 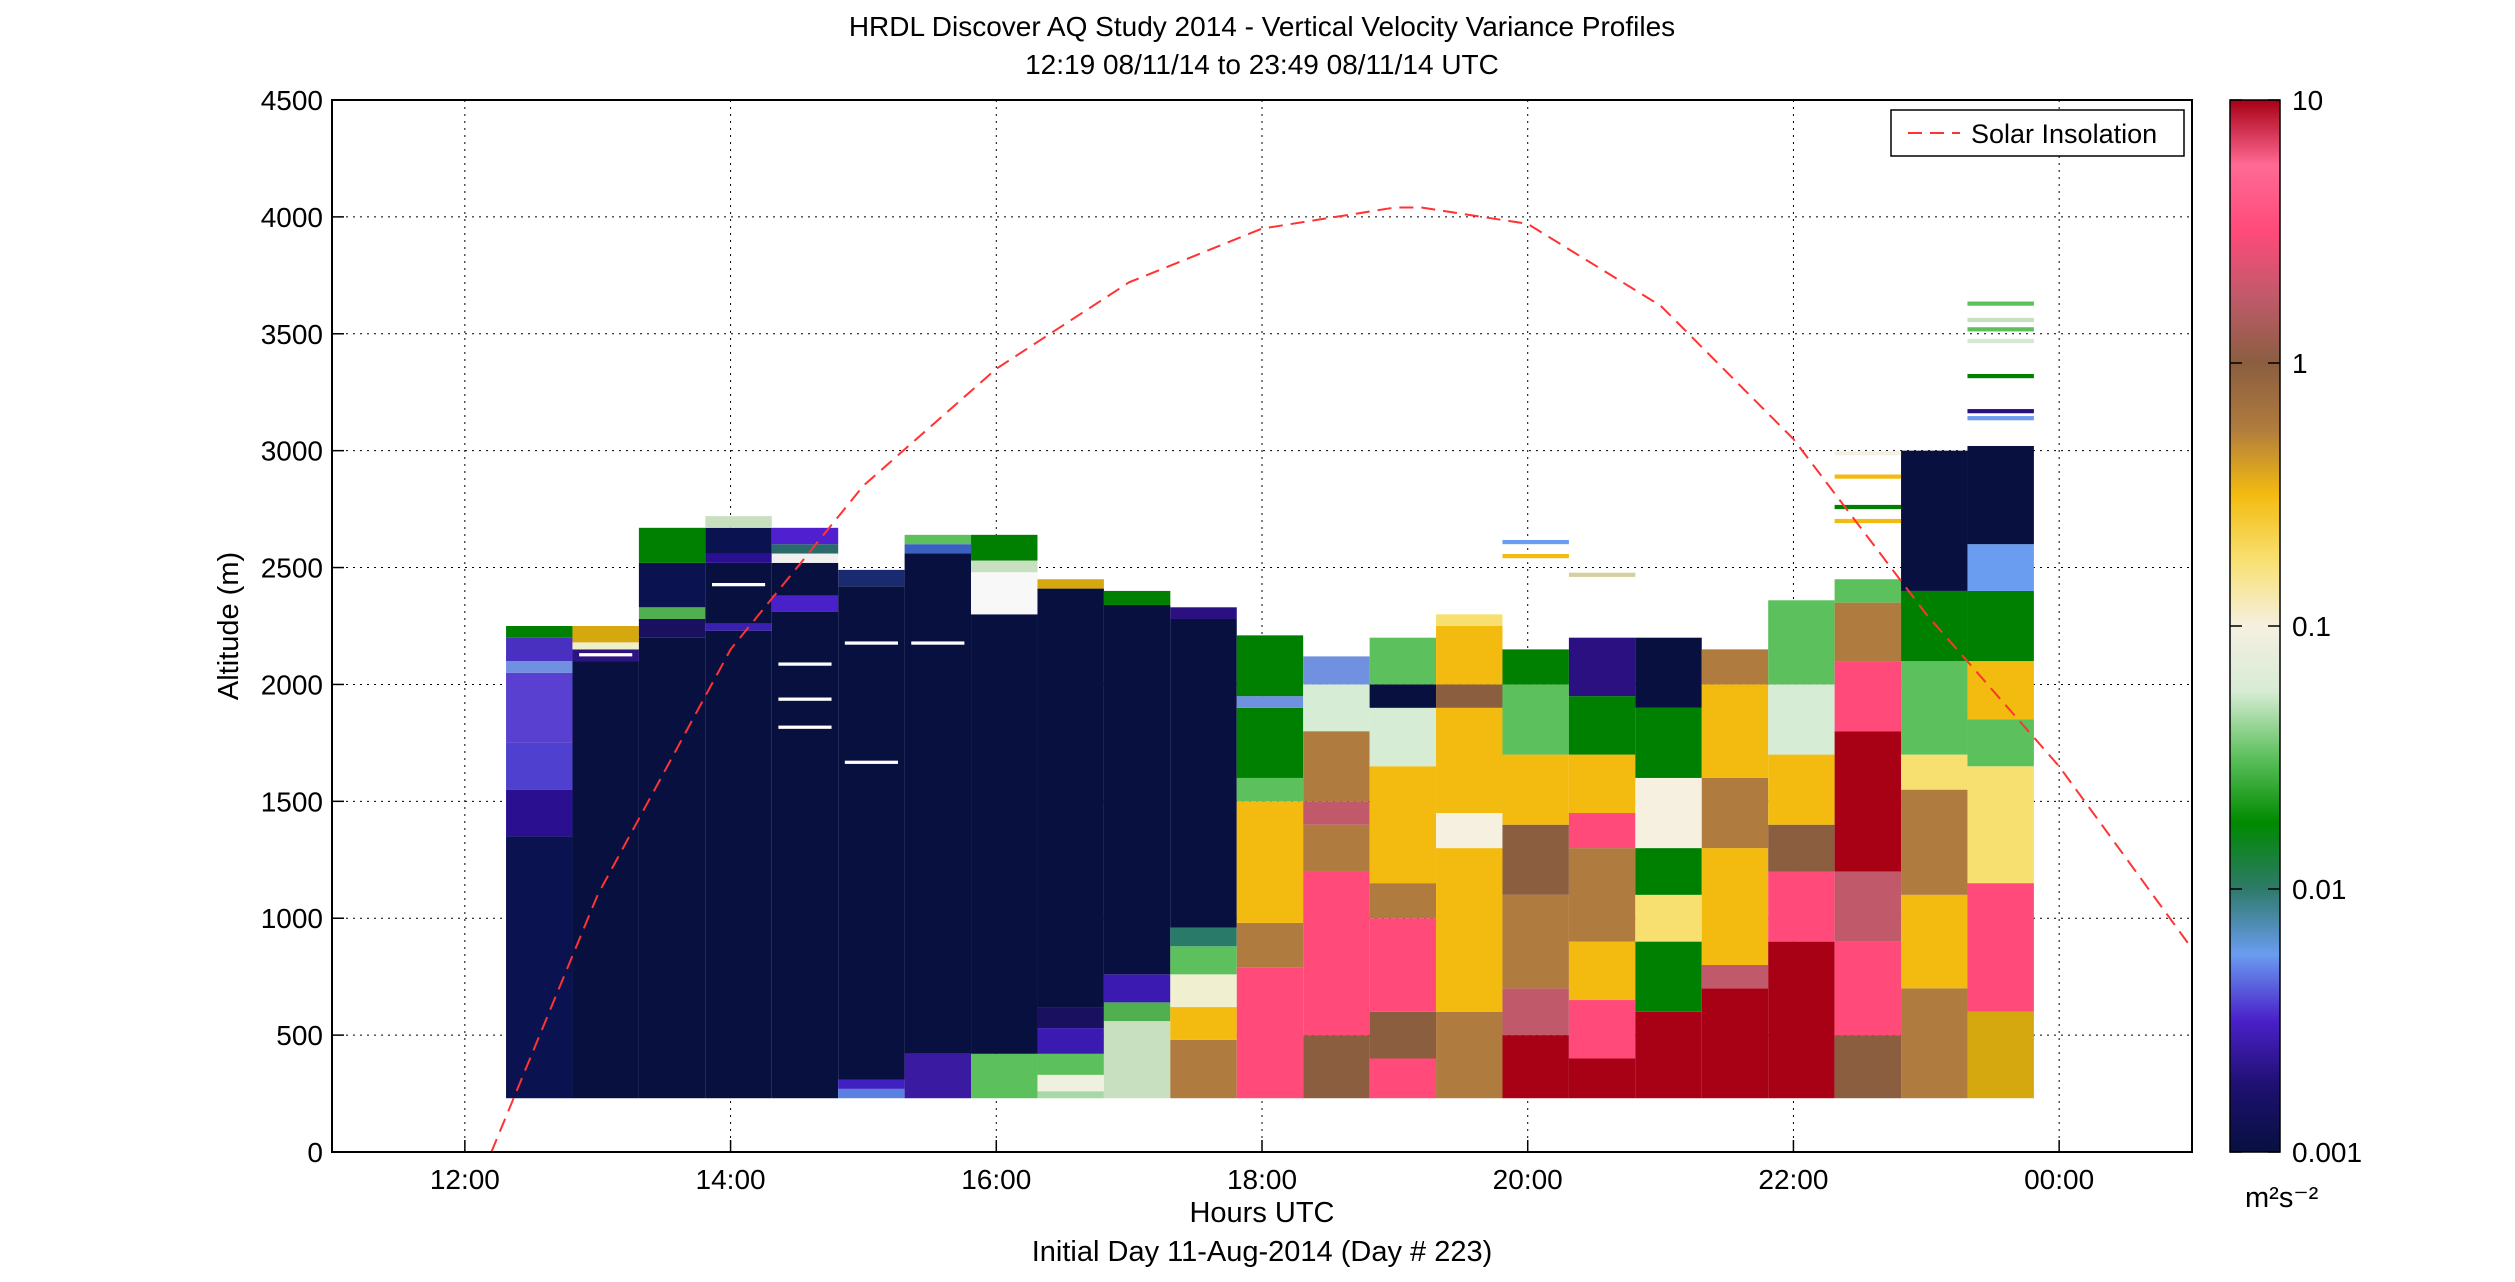 I want to click on y-tick-label: 2000, so click(x=292, y=684).